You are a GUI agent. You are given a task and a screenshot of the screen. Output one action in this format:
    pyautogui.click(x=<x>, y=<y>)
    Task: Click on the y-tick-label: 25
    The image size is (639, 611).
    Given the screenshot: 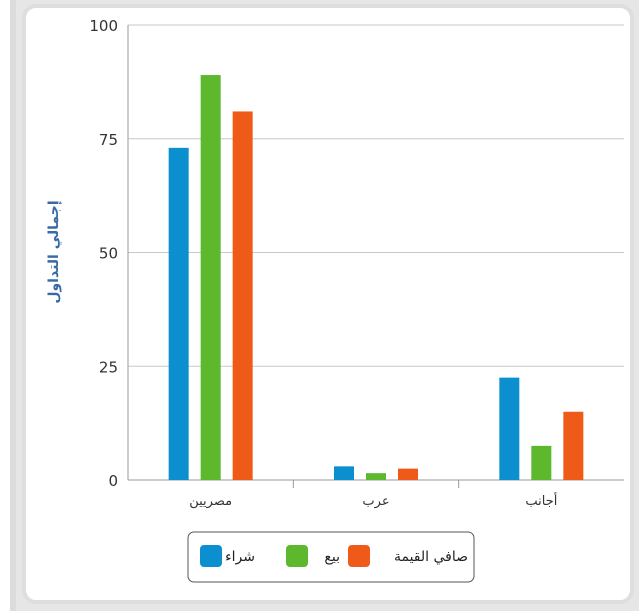 What is the action you would take?
    pyautogui.click(x=108, y=367)
    